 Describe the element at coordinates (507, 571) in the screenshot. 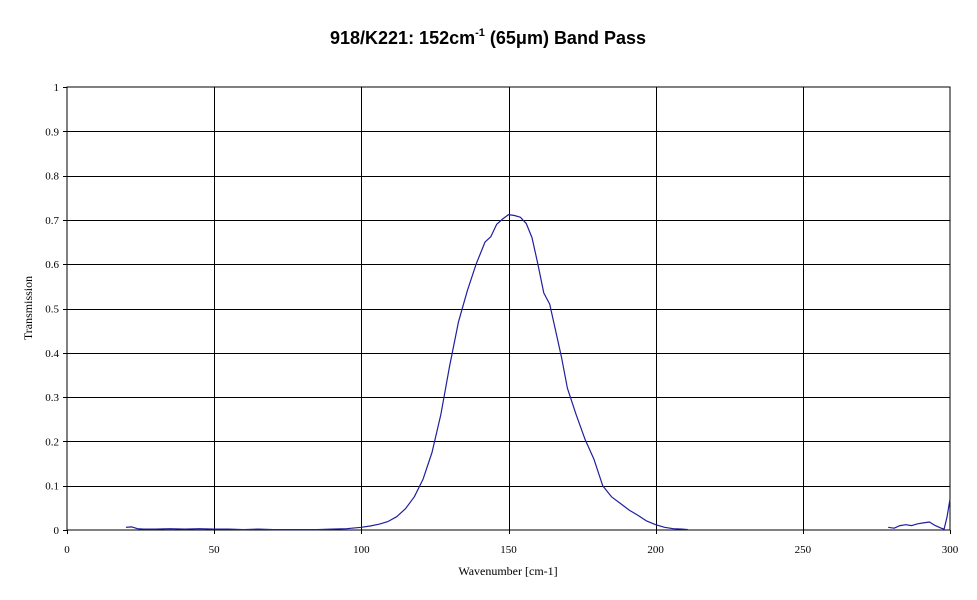

I see `x-axis-label: Wavenumber [cm-1]` at that location.